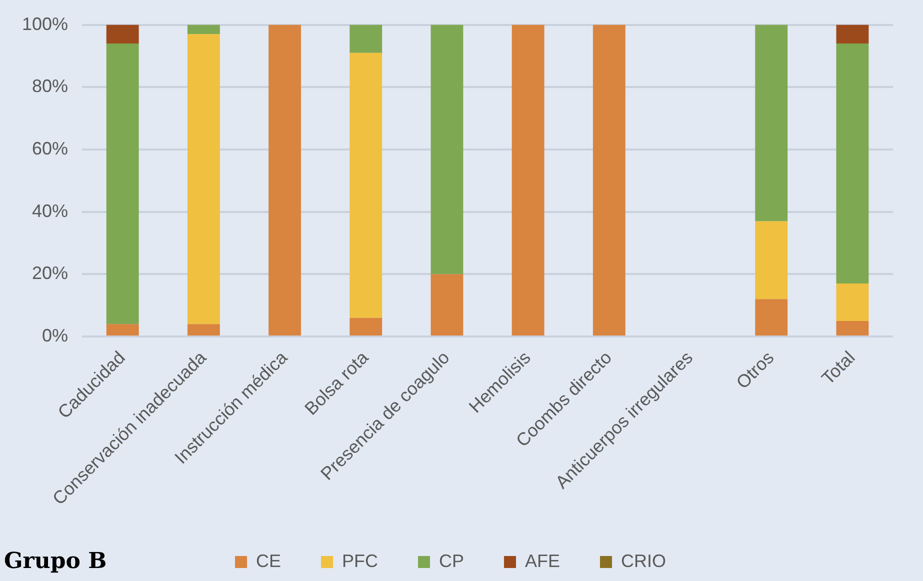  I want to click on legend-label: CE, so click(269, 560).